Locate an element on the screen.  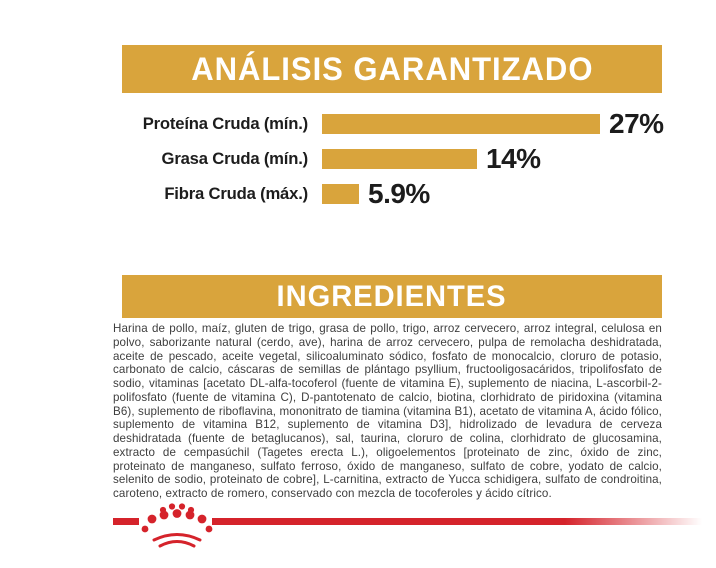
royal-canin-crown-icon is located at coordinates (177, 525).